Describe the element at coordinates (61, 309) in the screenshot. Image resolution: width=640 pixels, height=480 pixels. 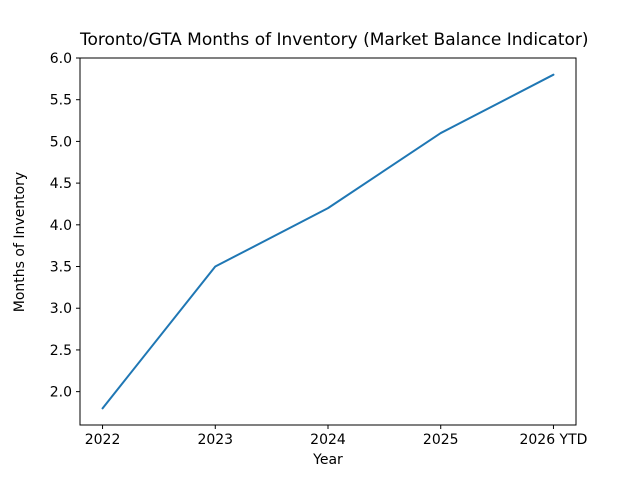
I see `y-tick-label: 3.0` at that location.